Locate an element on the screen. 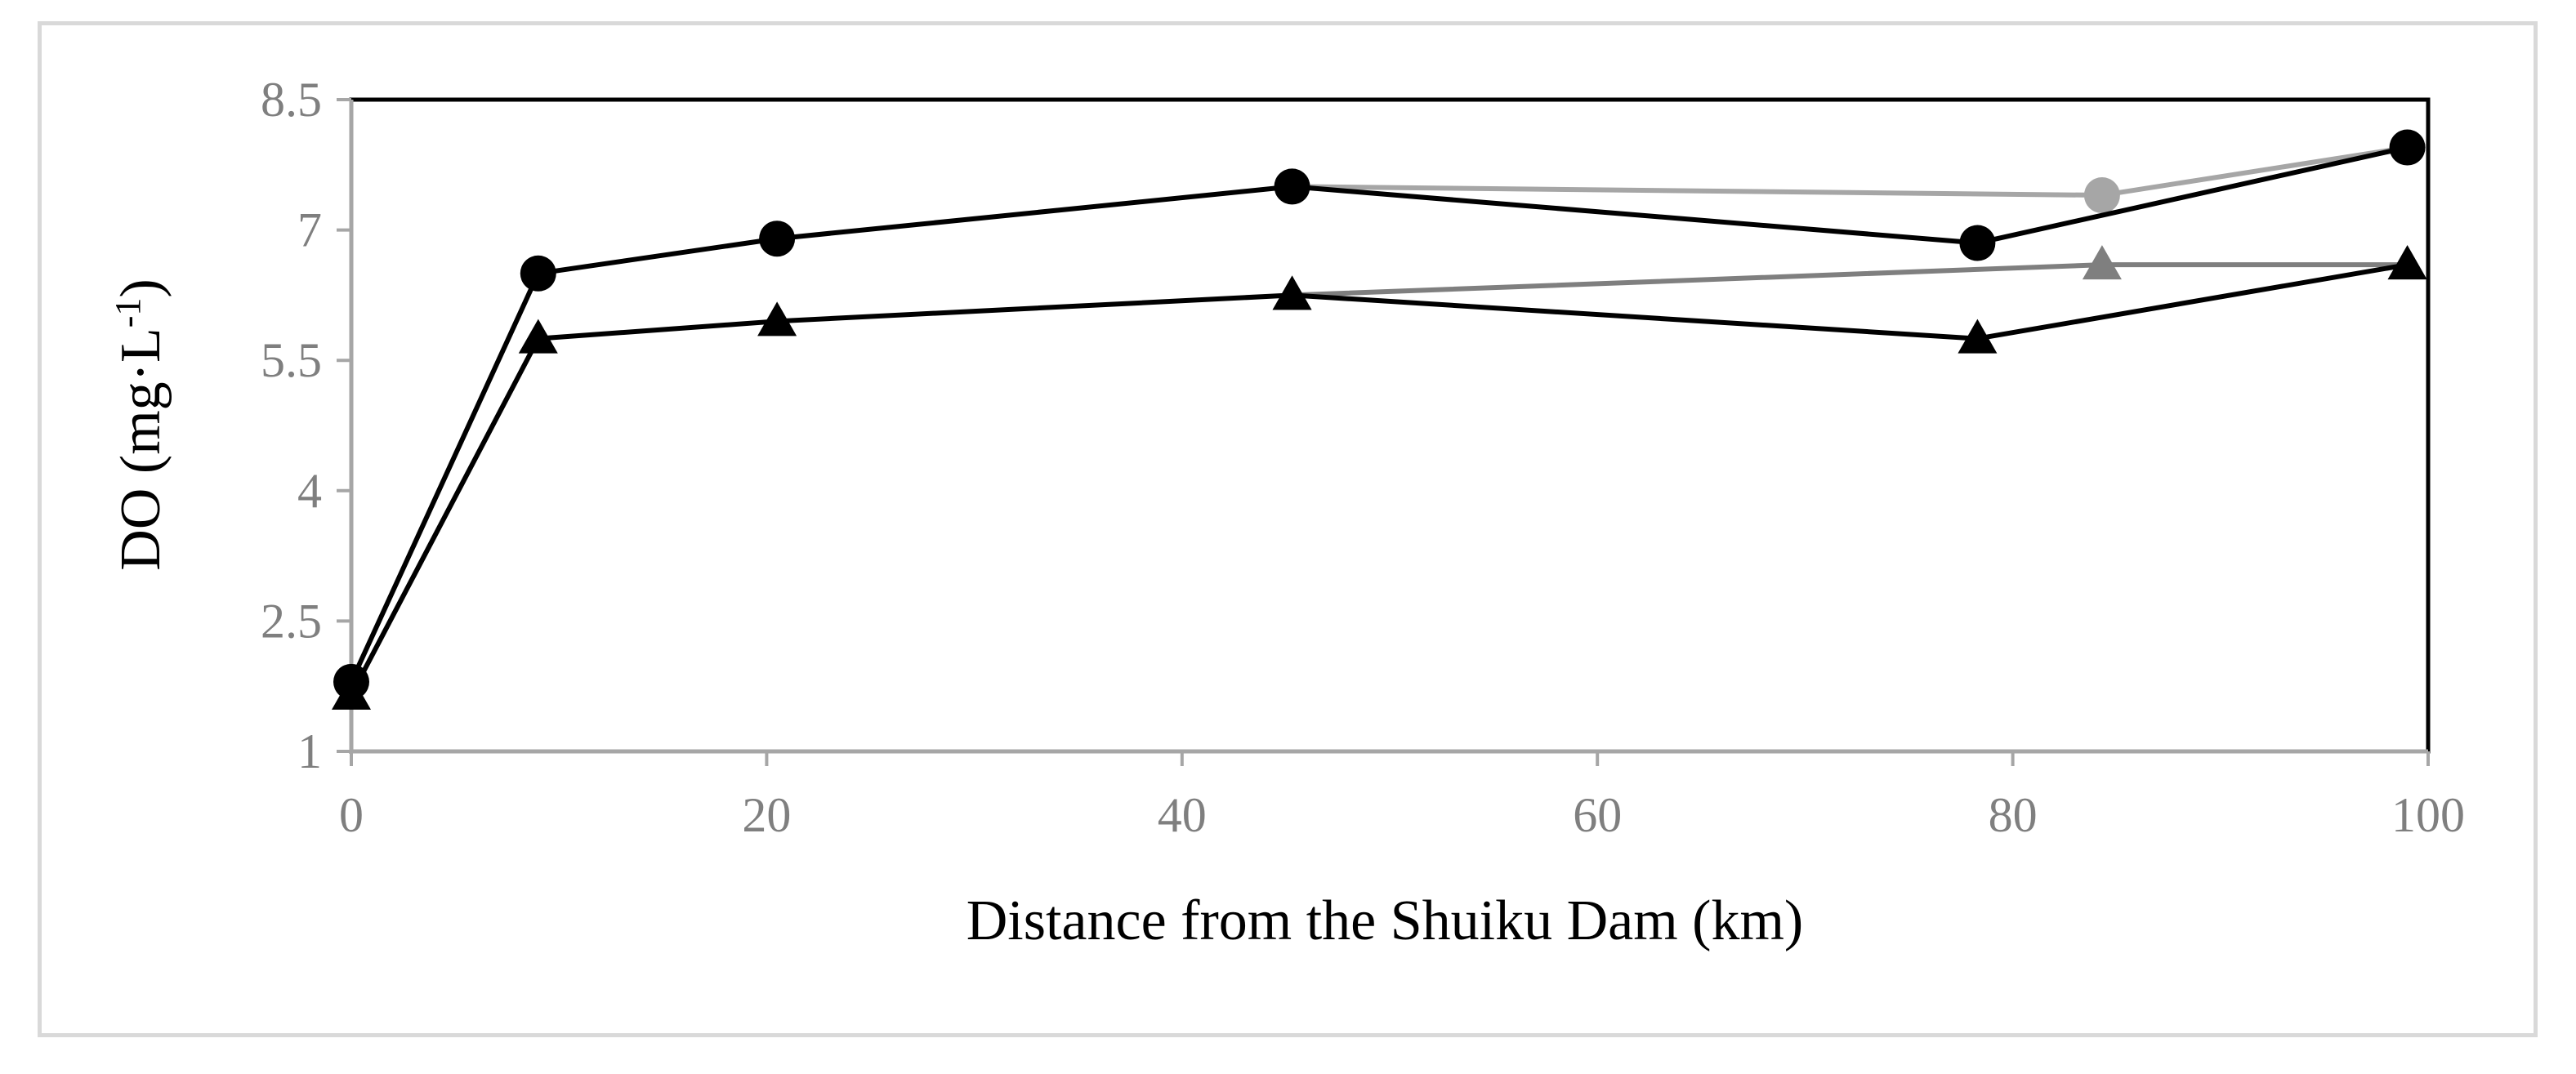 The image size is (2576, 1074). x-tick-label: 40 is located at coordinates (1182, 815).